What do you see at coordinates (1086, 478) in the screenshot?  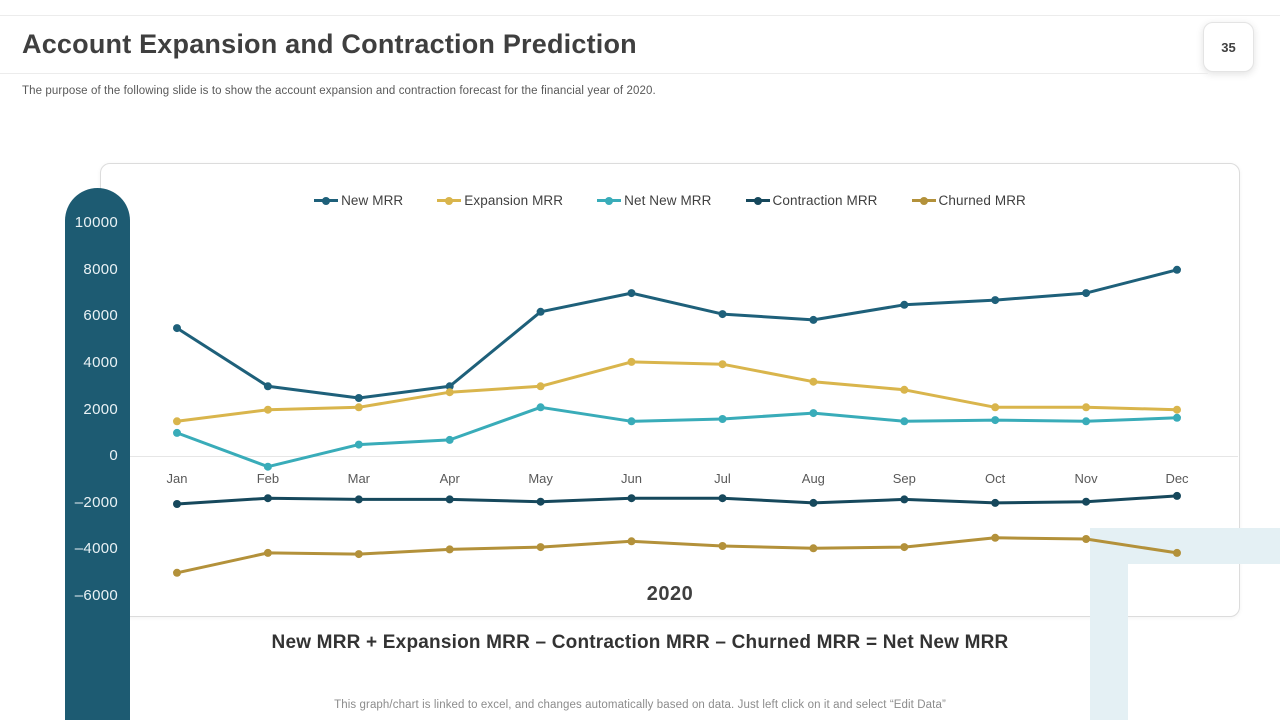 I see `x-axis-month-label: Nov` at bounding box center [1086, 478].